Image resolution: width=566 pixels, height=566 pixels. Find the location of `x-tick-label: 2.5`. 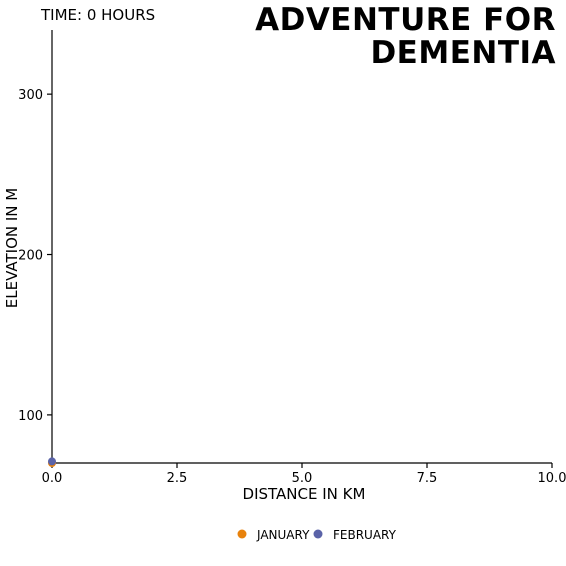

x-tick-label: 2.5 is located at coordinates (177, 478).